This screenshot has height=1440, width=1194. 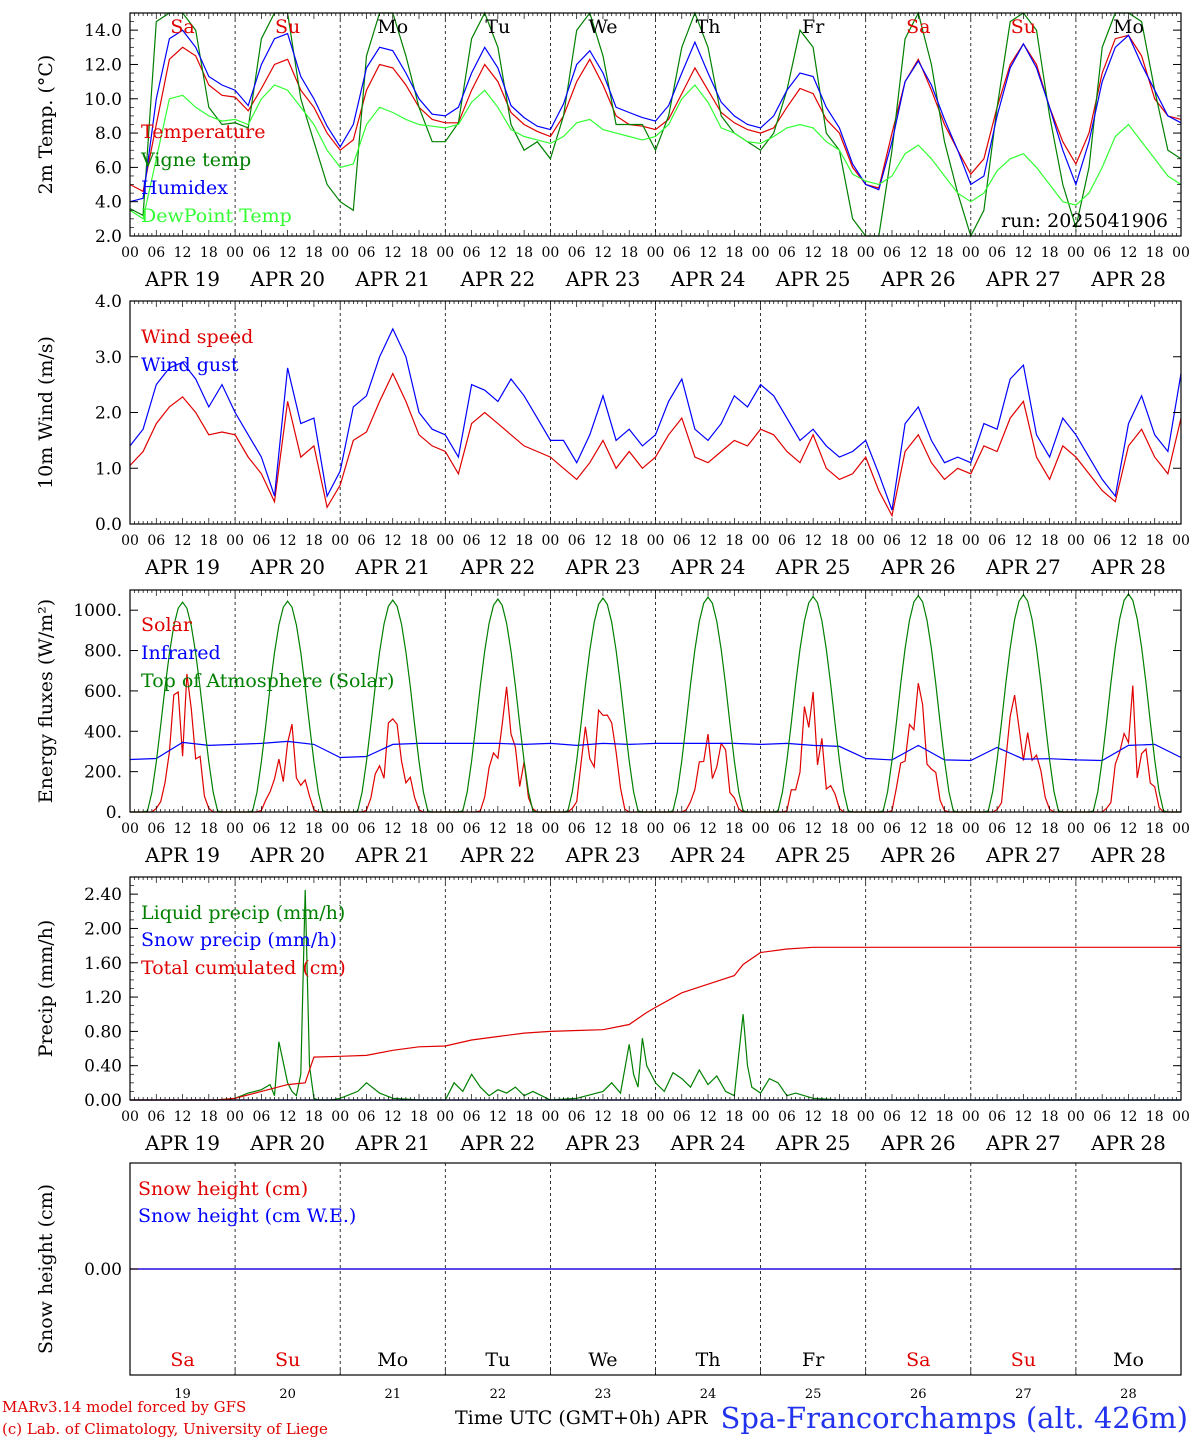 What do you see at coordinates (114, 813) in the screenshot?
I see `y-tick-label: 0.` at bounding box center [114, 813].